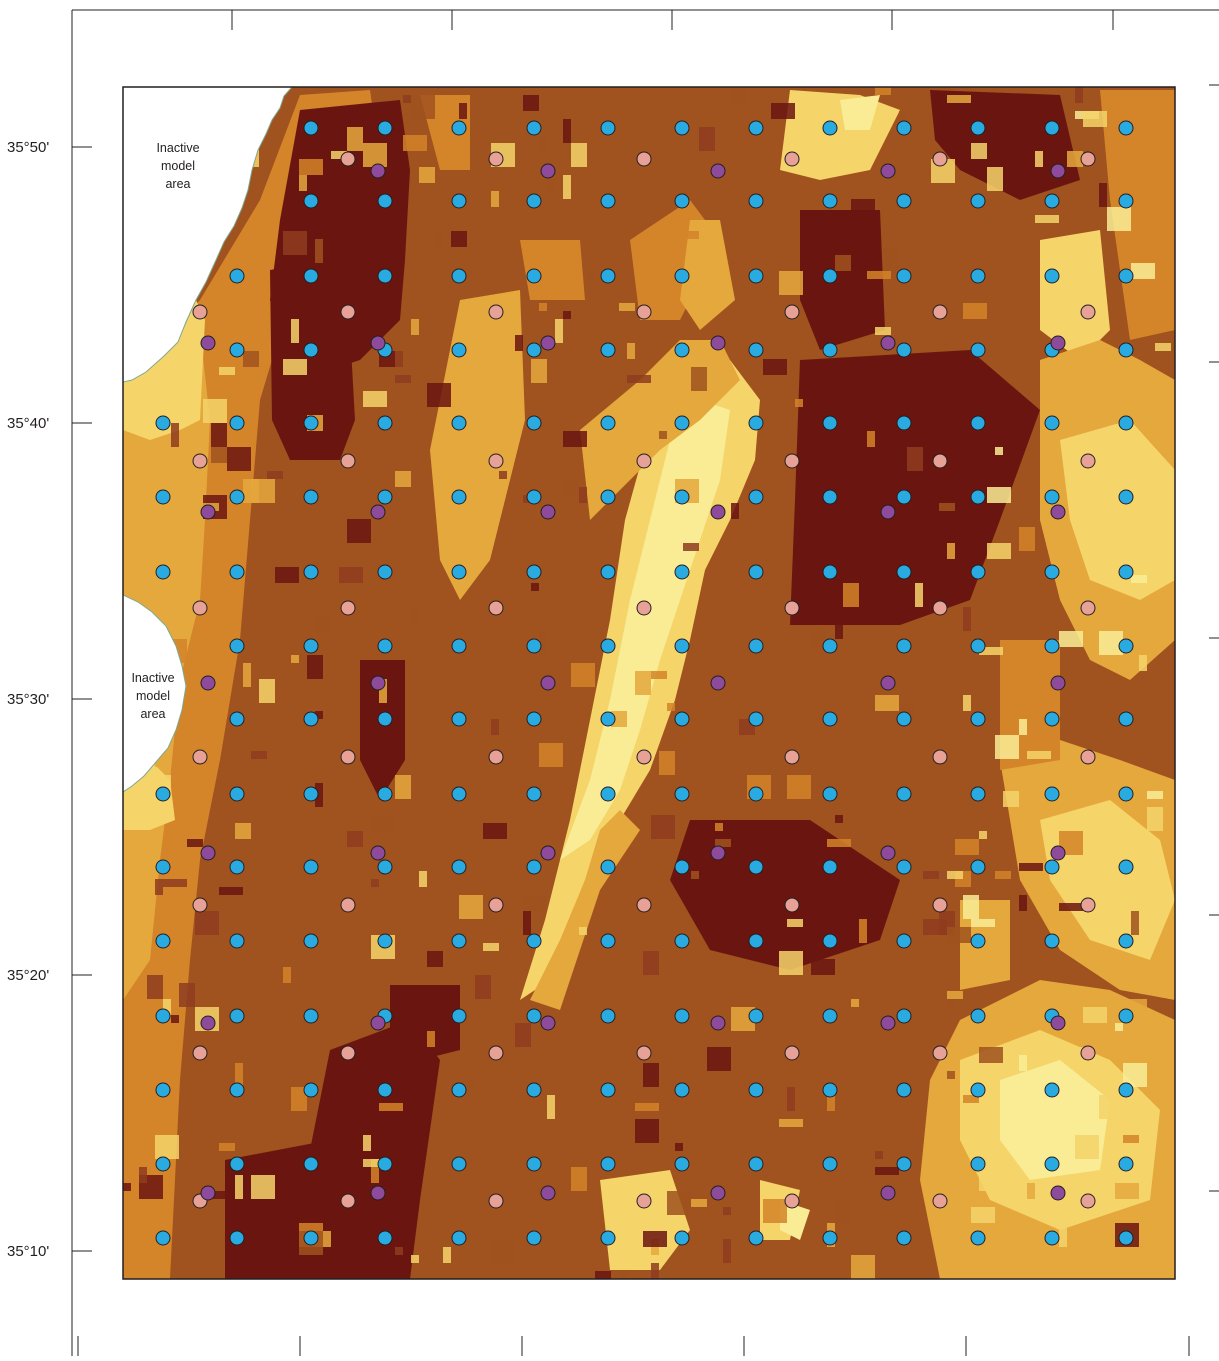  Describe the element at coordinates (177, 166) in the screenshot. I see `inactive-area-label-top: Inactive model area` at that location.